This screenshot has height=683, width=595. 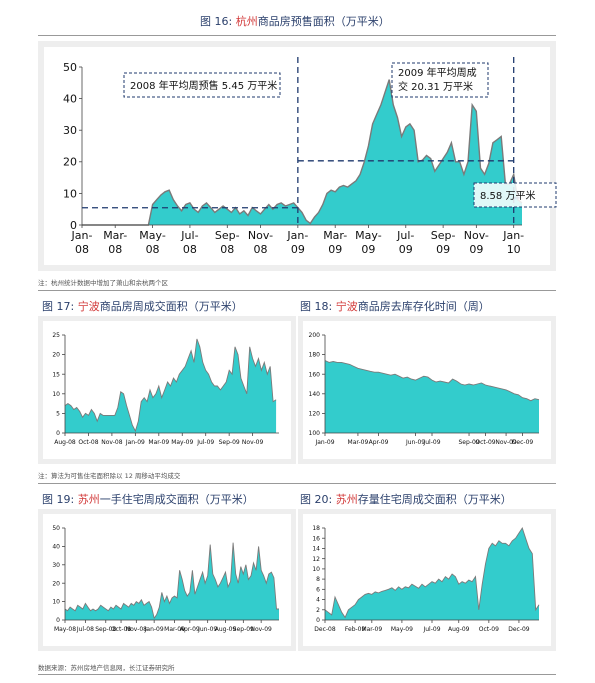 I want to click on y-tick-label: 18, so click(x=316, y=528).